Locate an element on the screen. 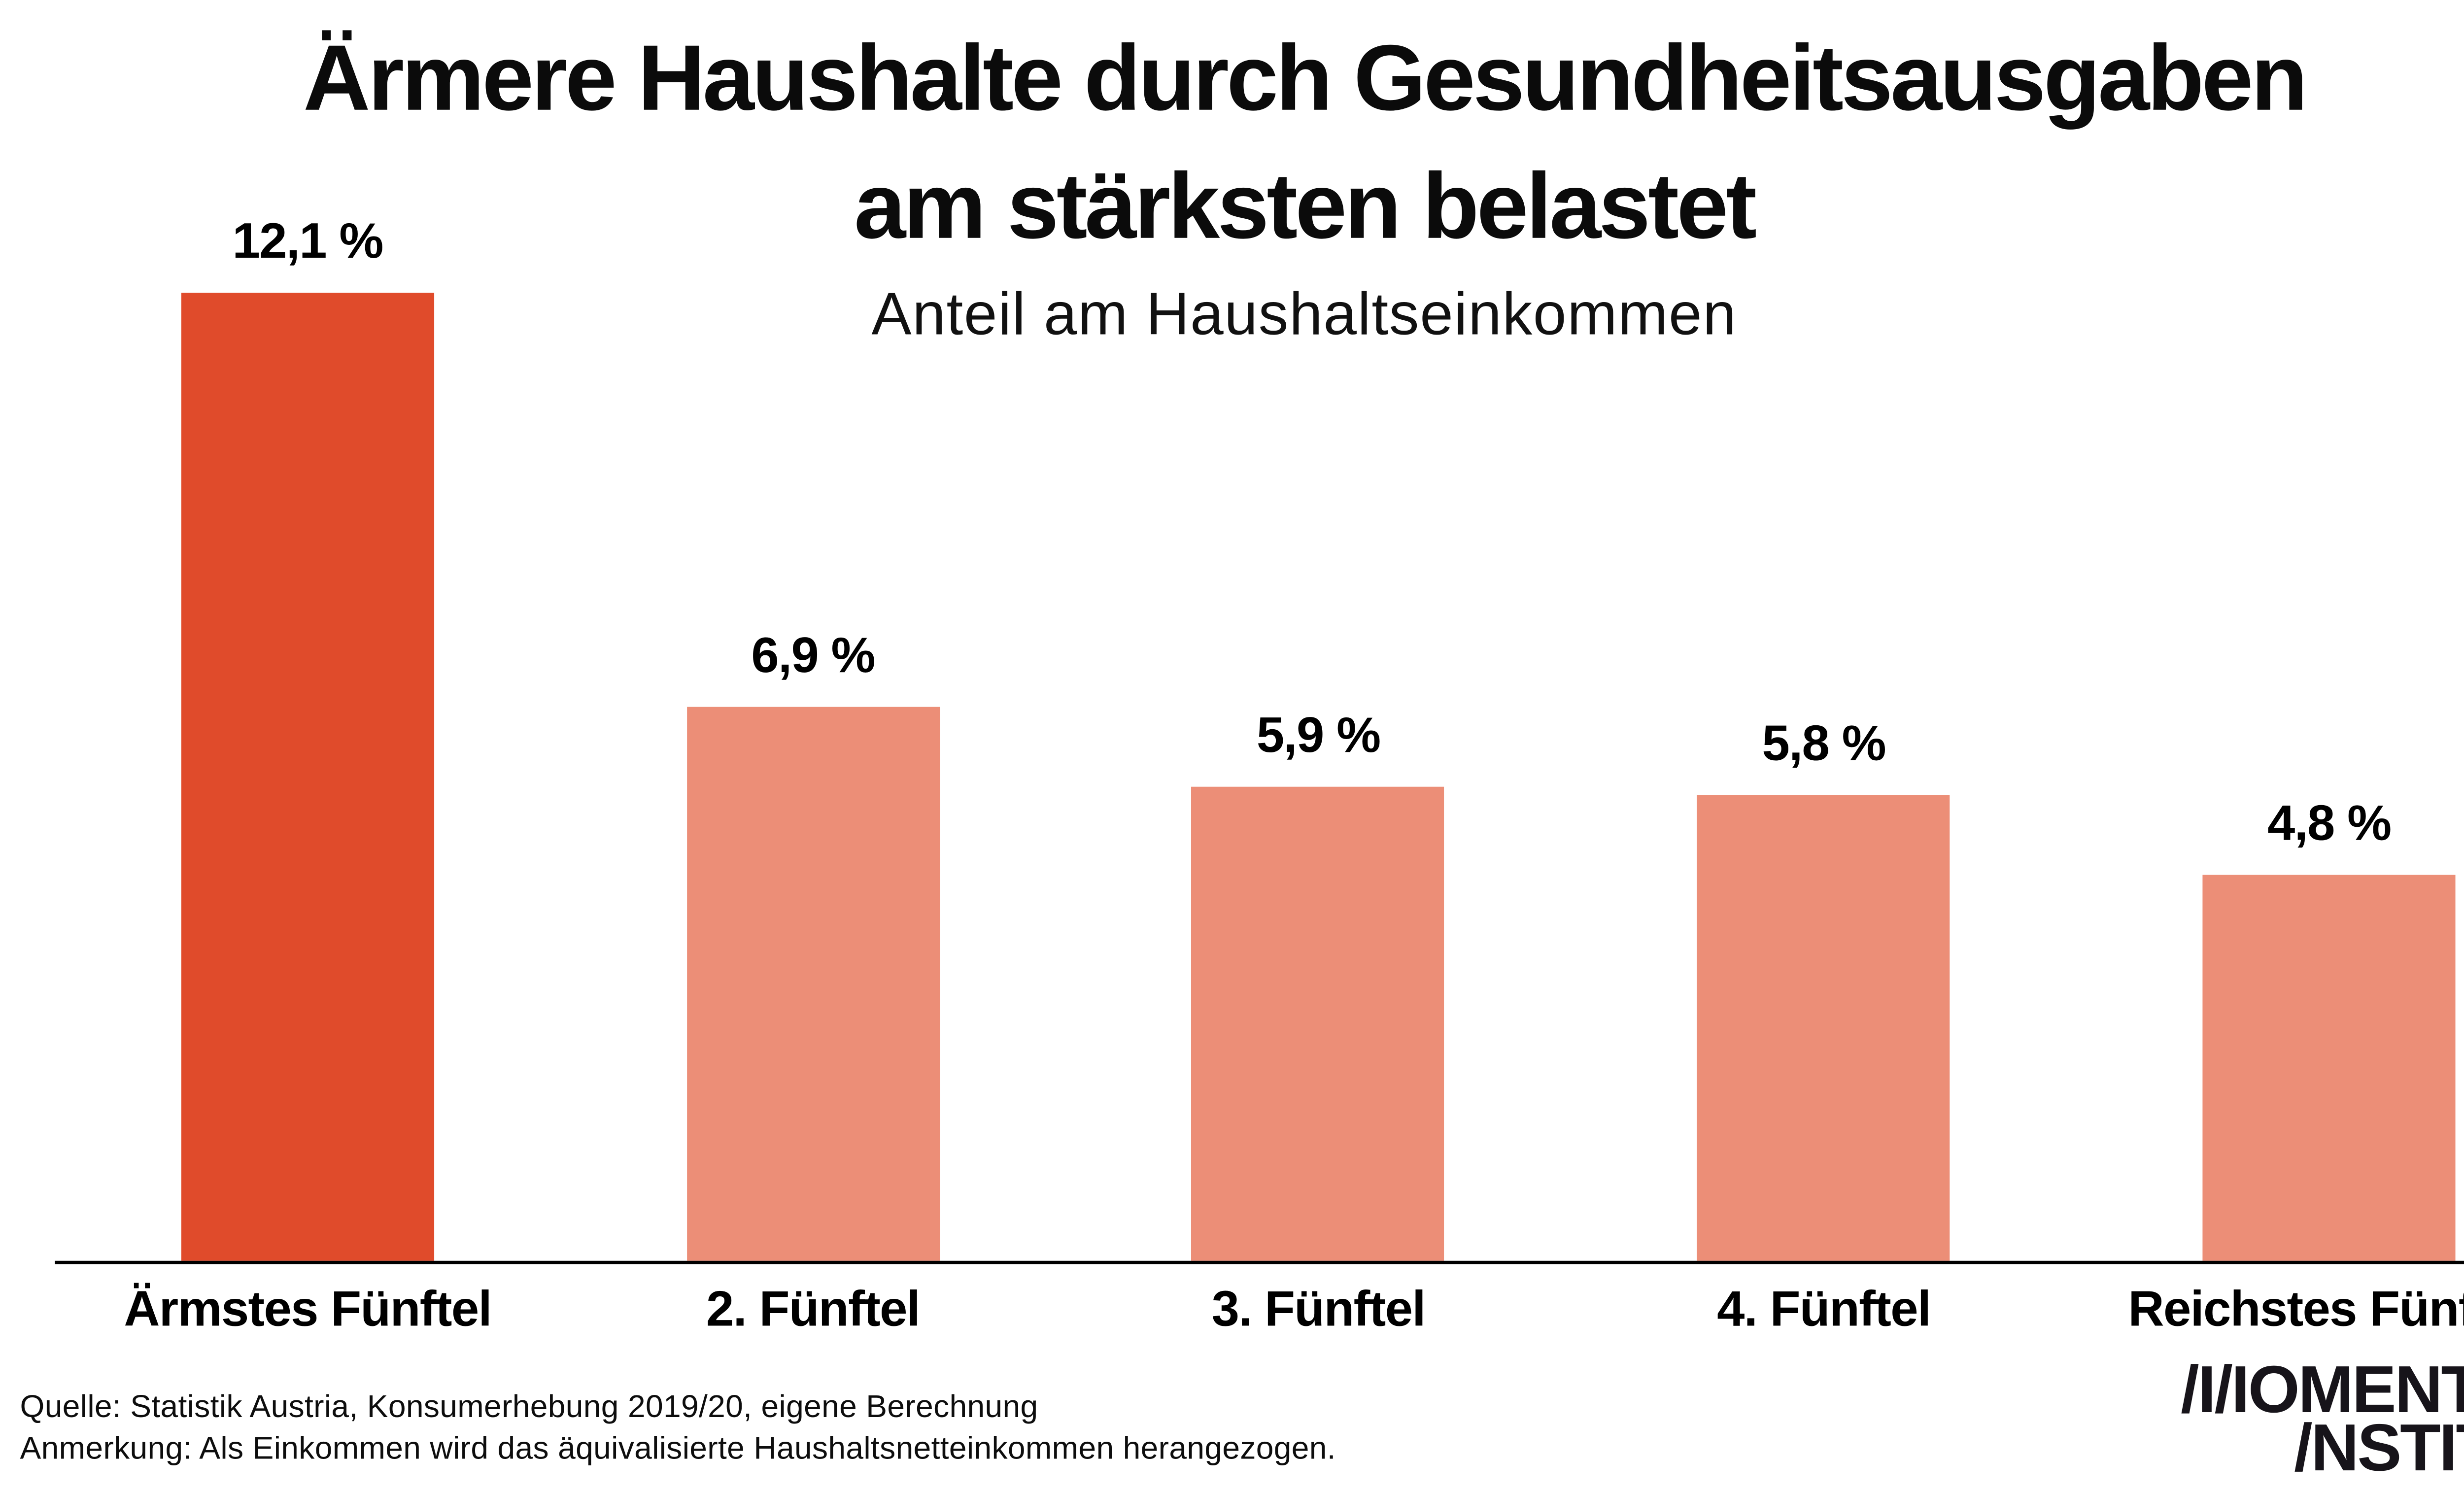 This screenshot has height=1490, width=2464. bar-value-label: 4,8 % is located at coordinates (2329, 824).